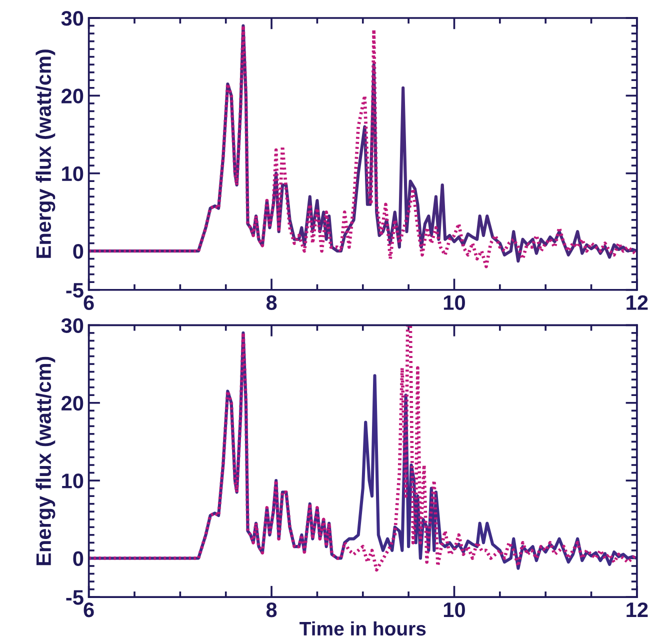 The height and width of the screenshot is (642, 658). What do you see at coordinates (363, 628) in the screenshot?
I see `x-axis-title: Time in hours` at bounding box center [363, 628].